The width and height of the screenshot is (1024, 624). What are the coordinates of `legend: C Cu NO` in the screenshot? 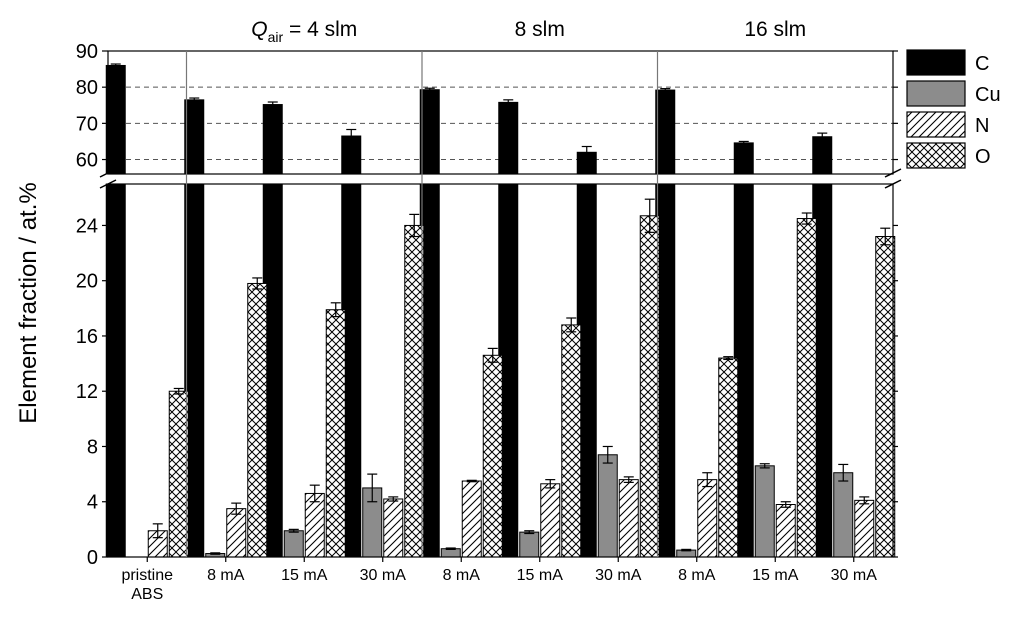 It's located at (953, 109).